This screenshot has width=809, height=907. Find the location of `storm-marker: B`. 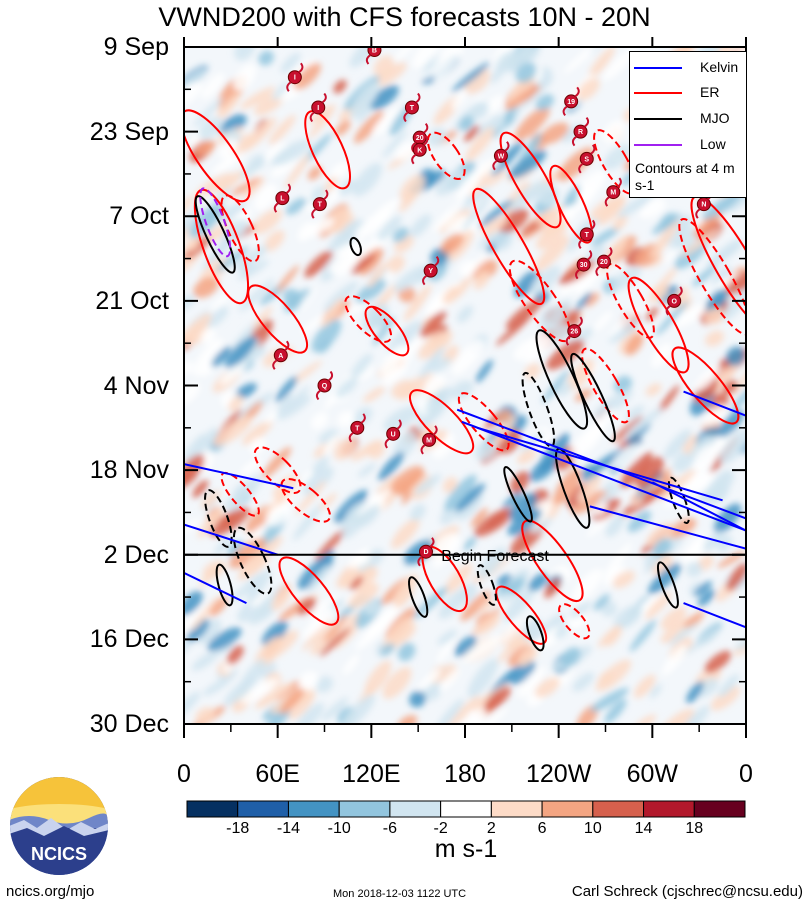

storm-marker: B is located at coordinates (373, 56).